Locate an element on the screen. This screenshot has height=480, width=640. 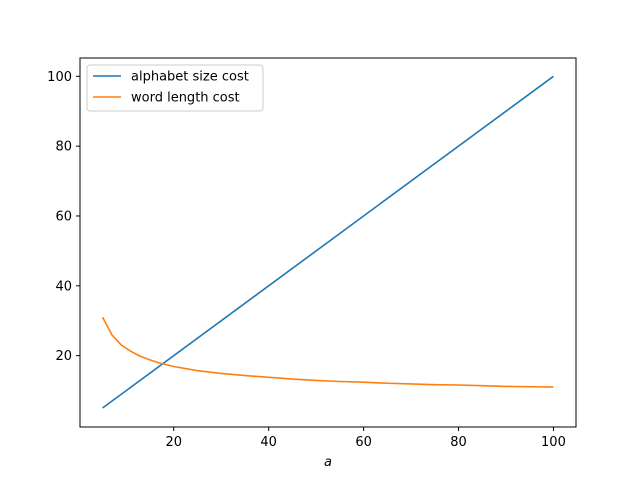
x-tick-label: 60 is located at coordinates (363, 442).